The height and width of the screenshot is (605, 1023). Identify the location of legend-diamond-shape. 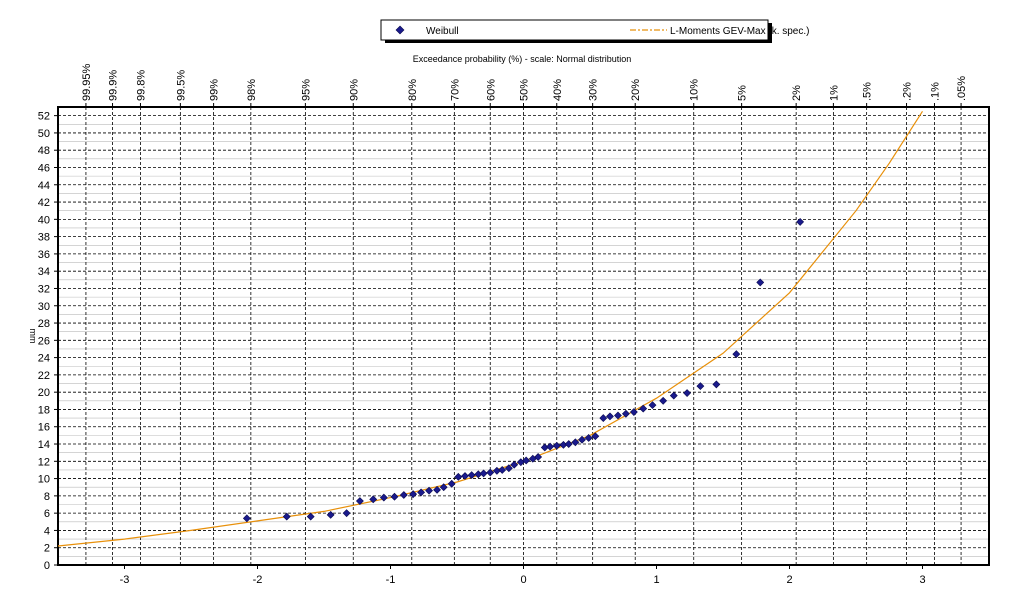
(400, 30).